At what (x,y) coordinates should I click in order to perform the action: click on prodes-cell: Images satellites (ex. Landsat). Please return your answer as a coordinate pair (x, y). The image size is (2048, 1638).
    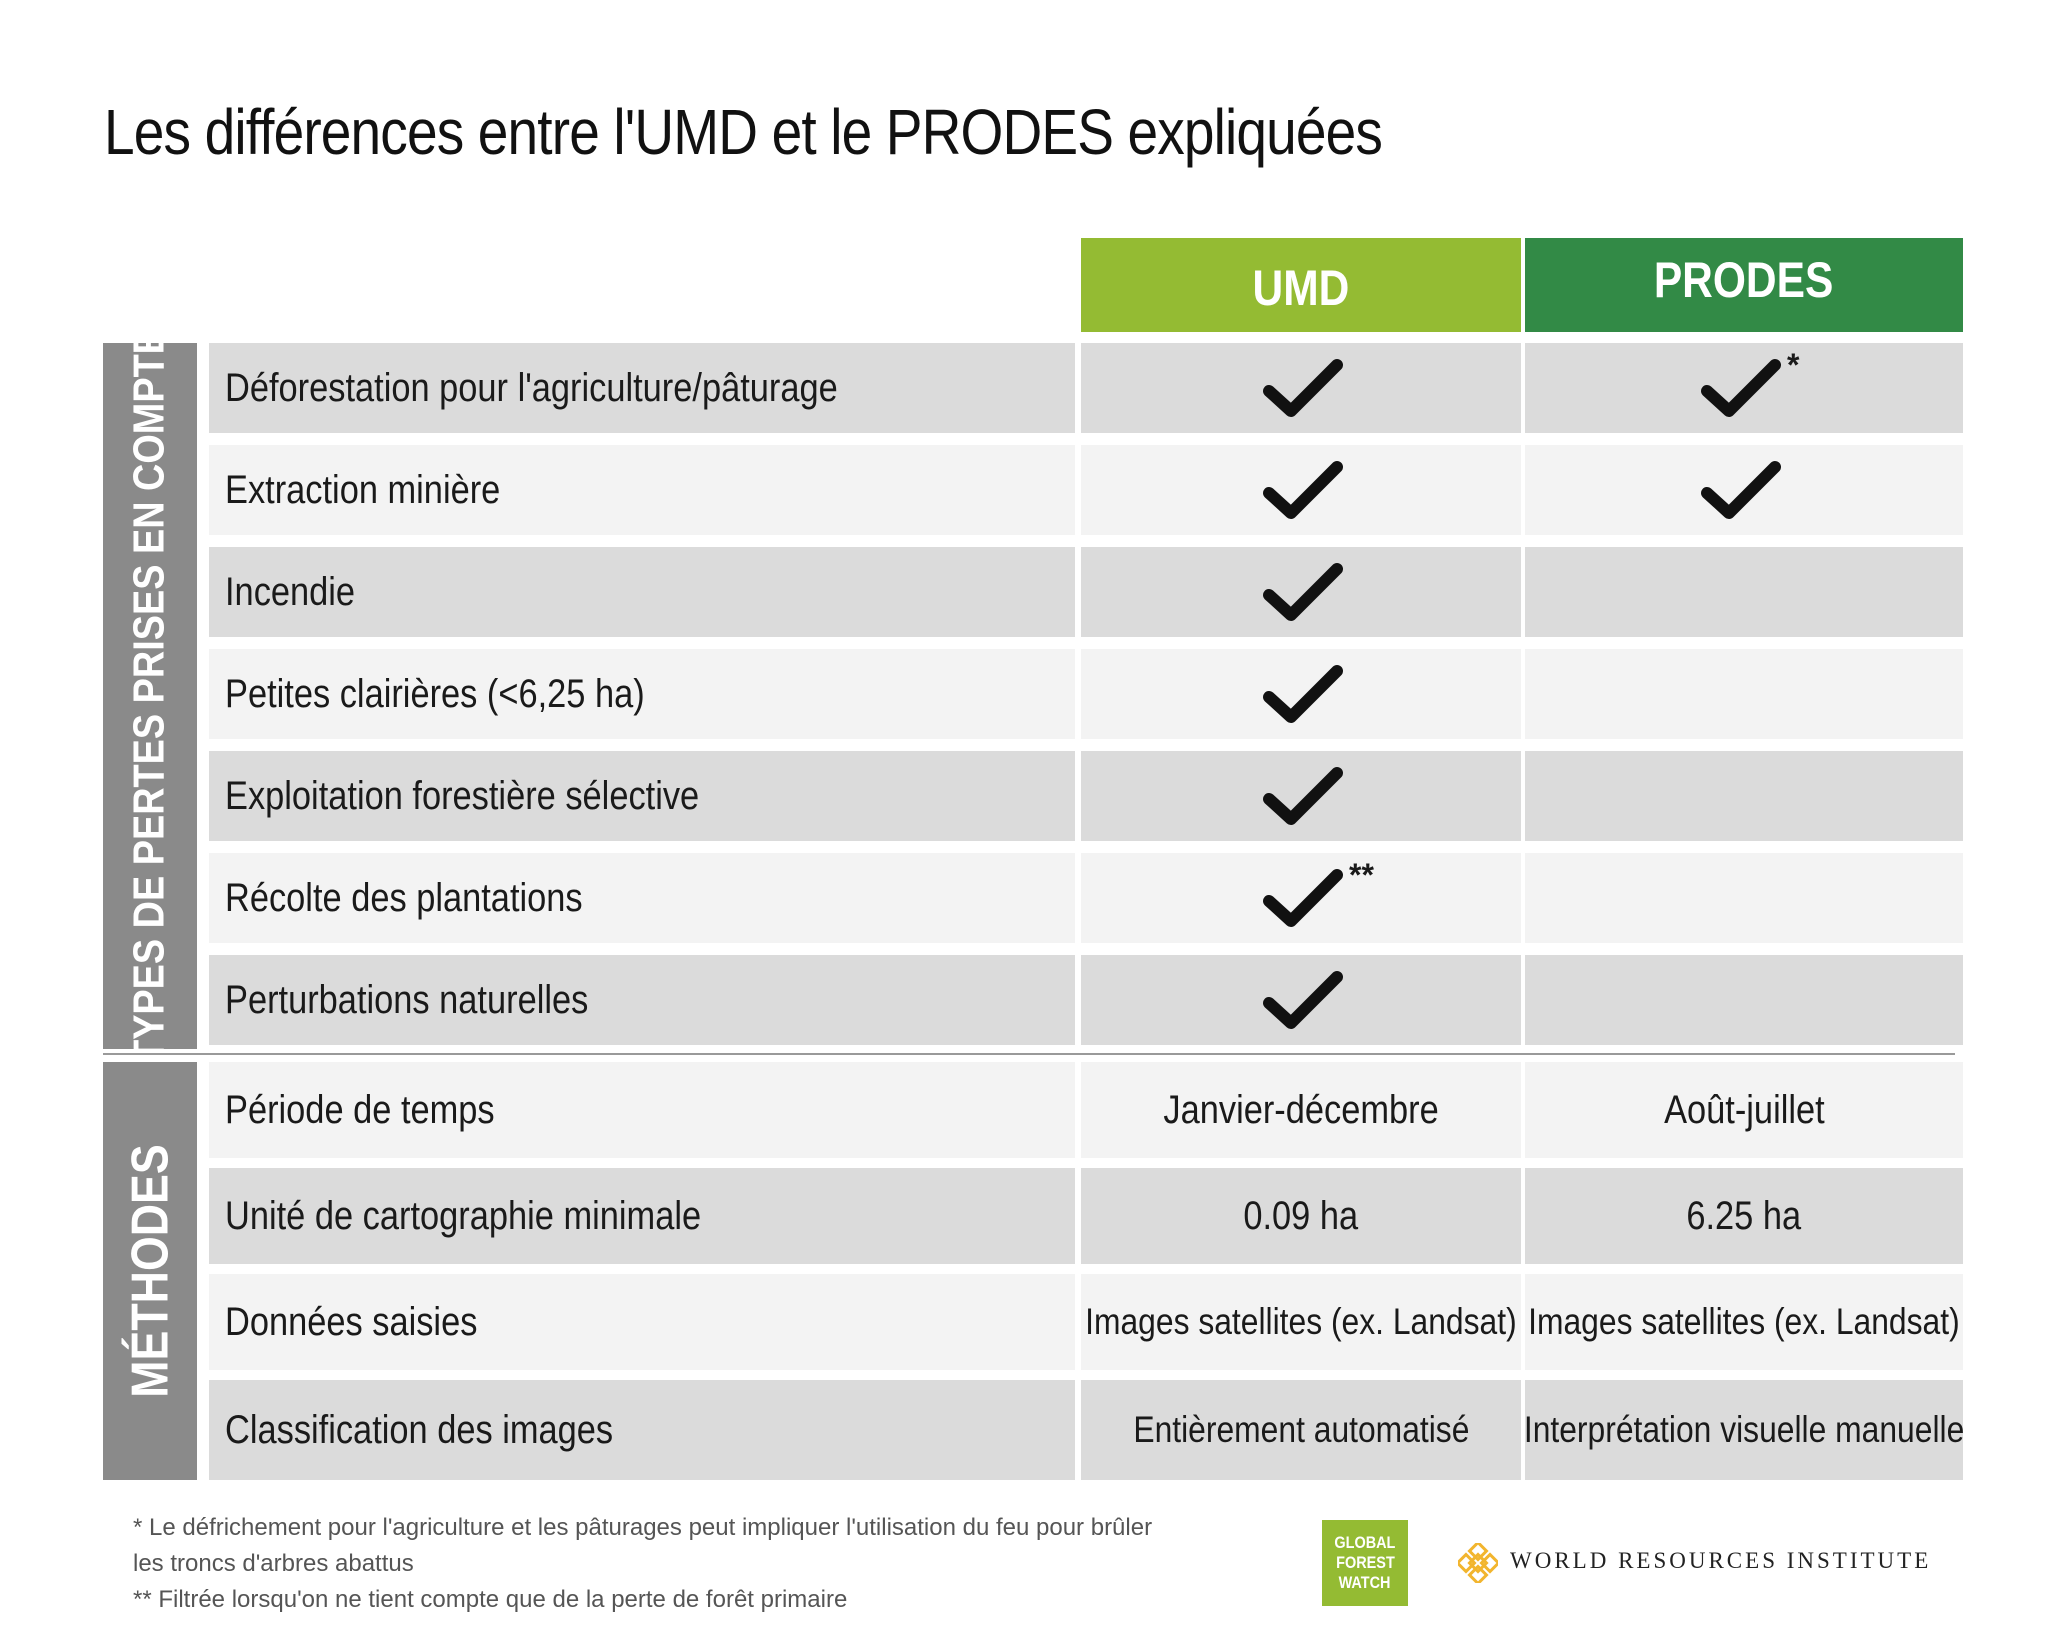
    Looking at the image, I should click on (1744, 1322).